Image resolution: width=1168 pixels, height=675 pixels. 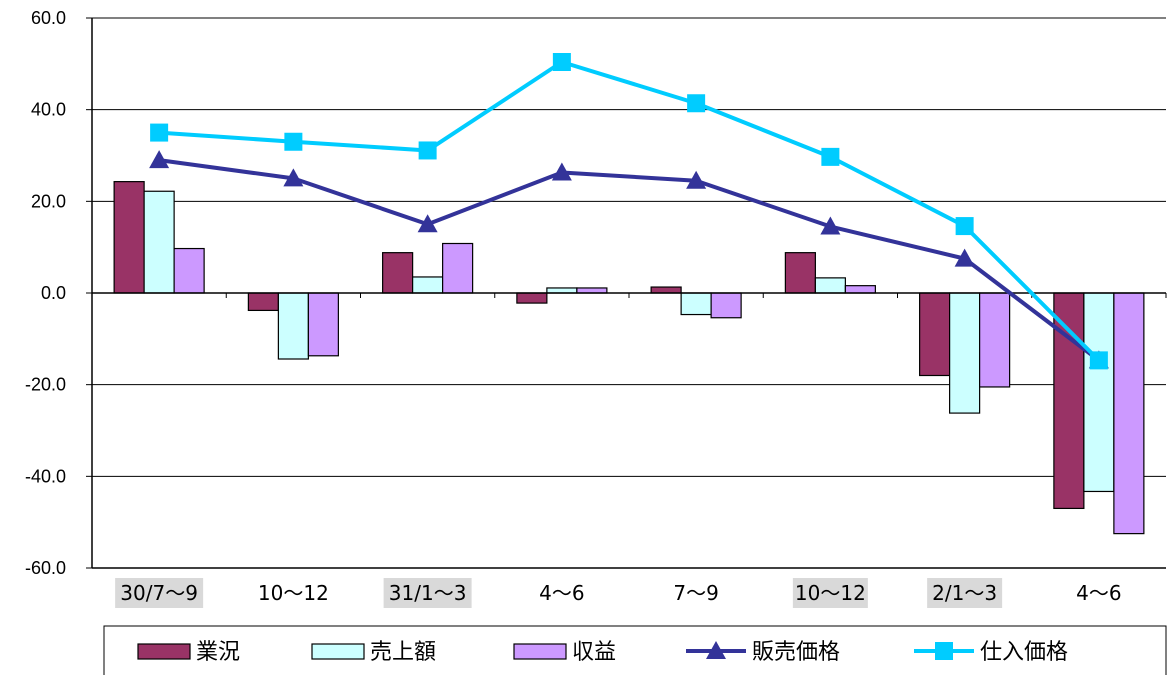 What do you see at coordinates (45, 568) in the screenshot?
I see `y-tick-label: -60.0` at bounding box center [45, 568].